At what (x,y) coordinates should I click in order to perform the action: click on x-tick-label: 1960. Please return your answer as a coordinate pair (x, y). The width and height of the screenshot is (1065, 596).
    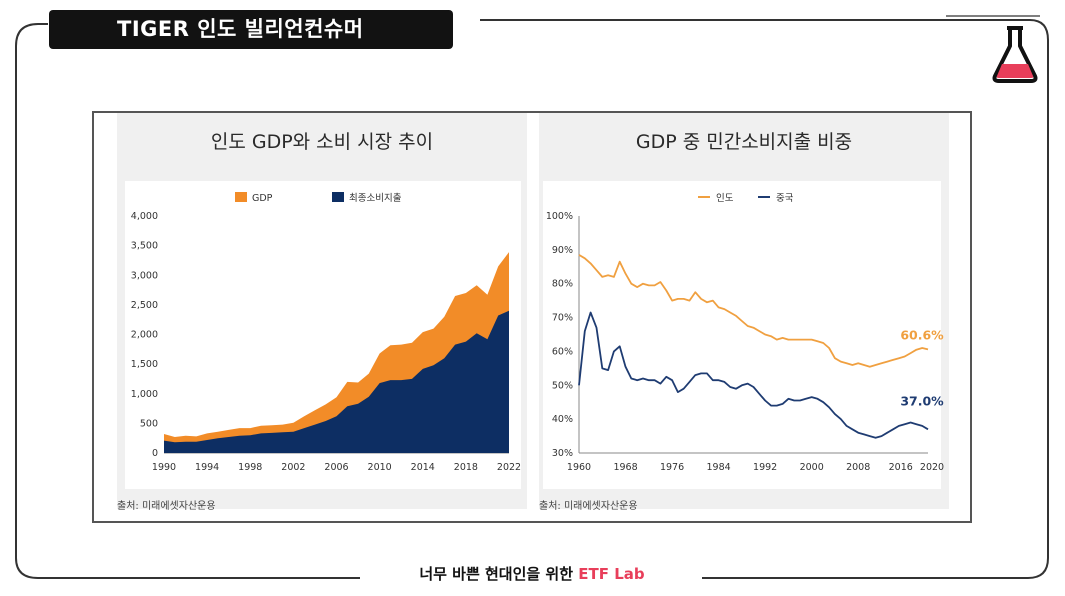
    Looking at the image, I should click on (579, 467).